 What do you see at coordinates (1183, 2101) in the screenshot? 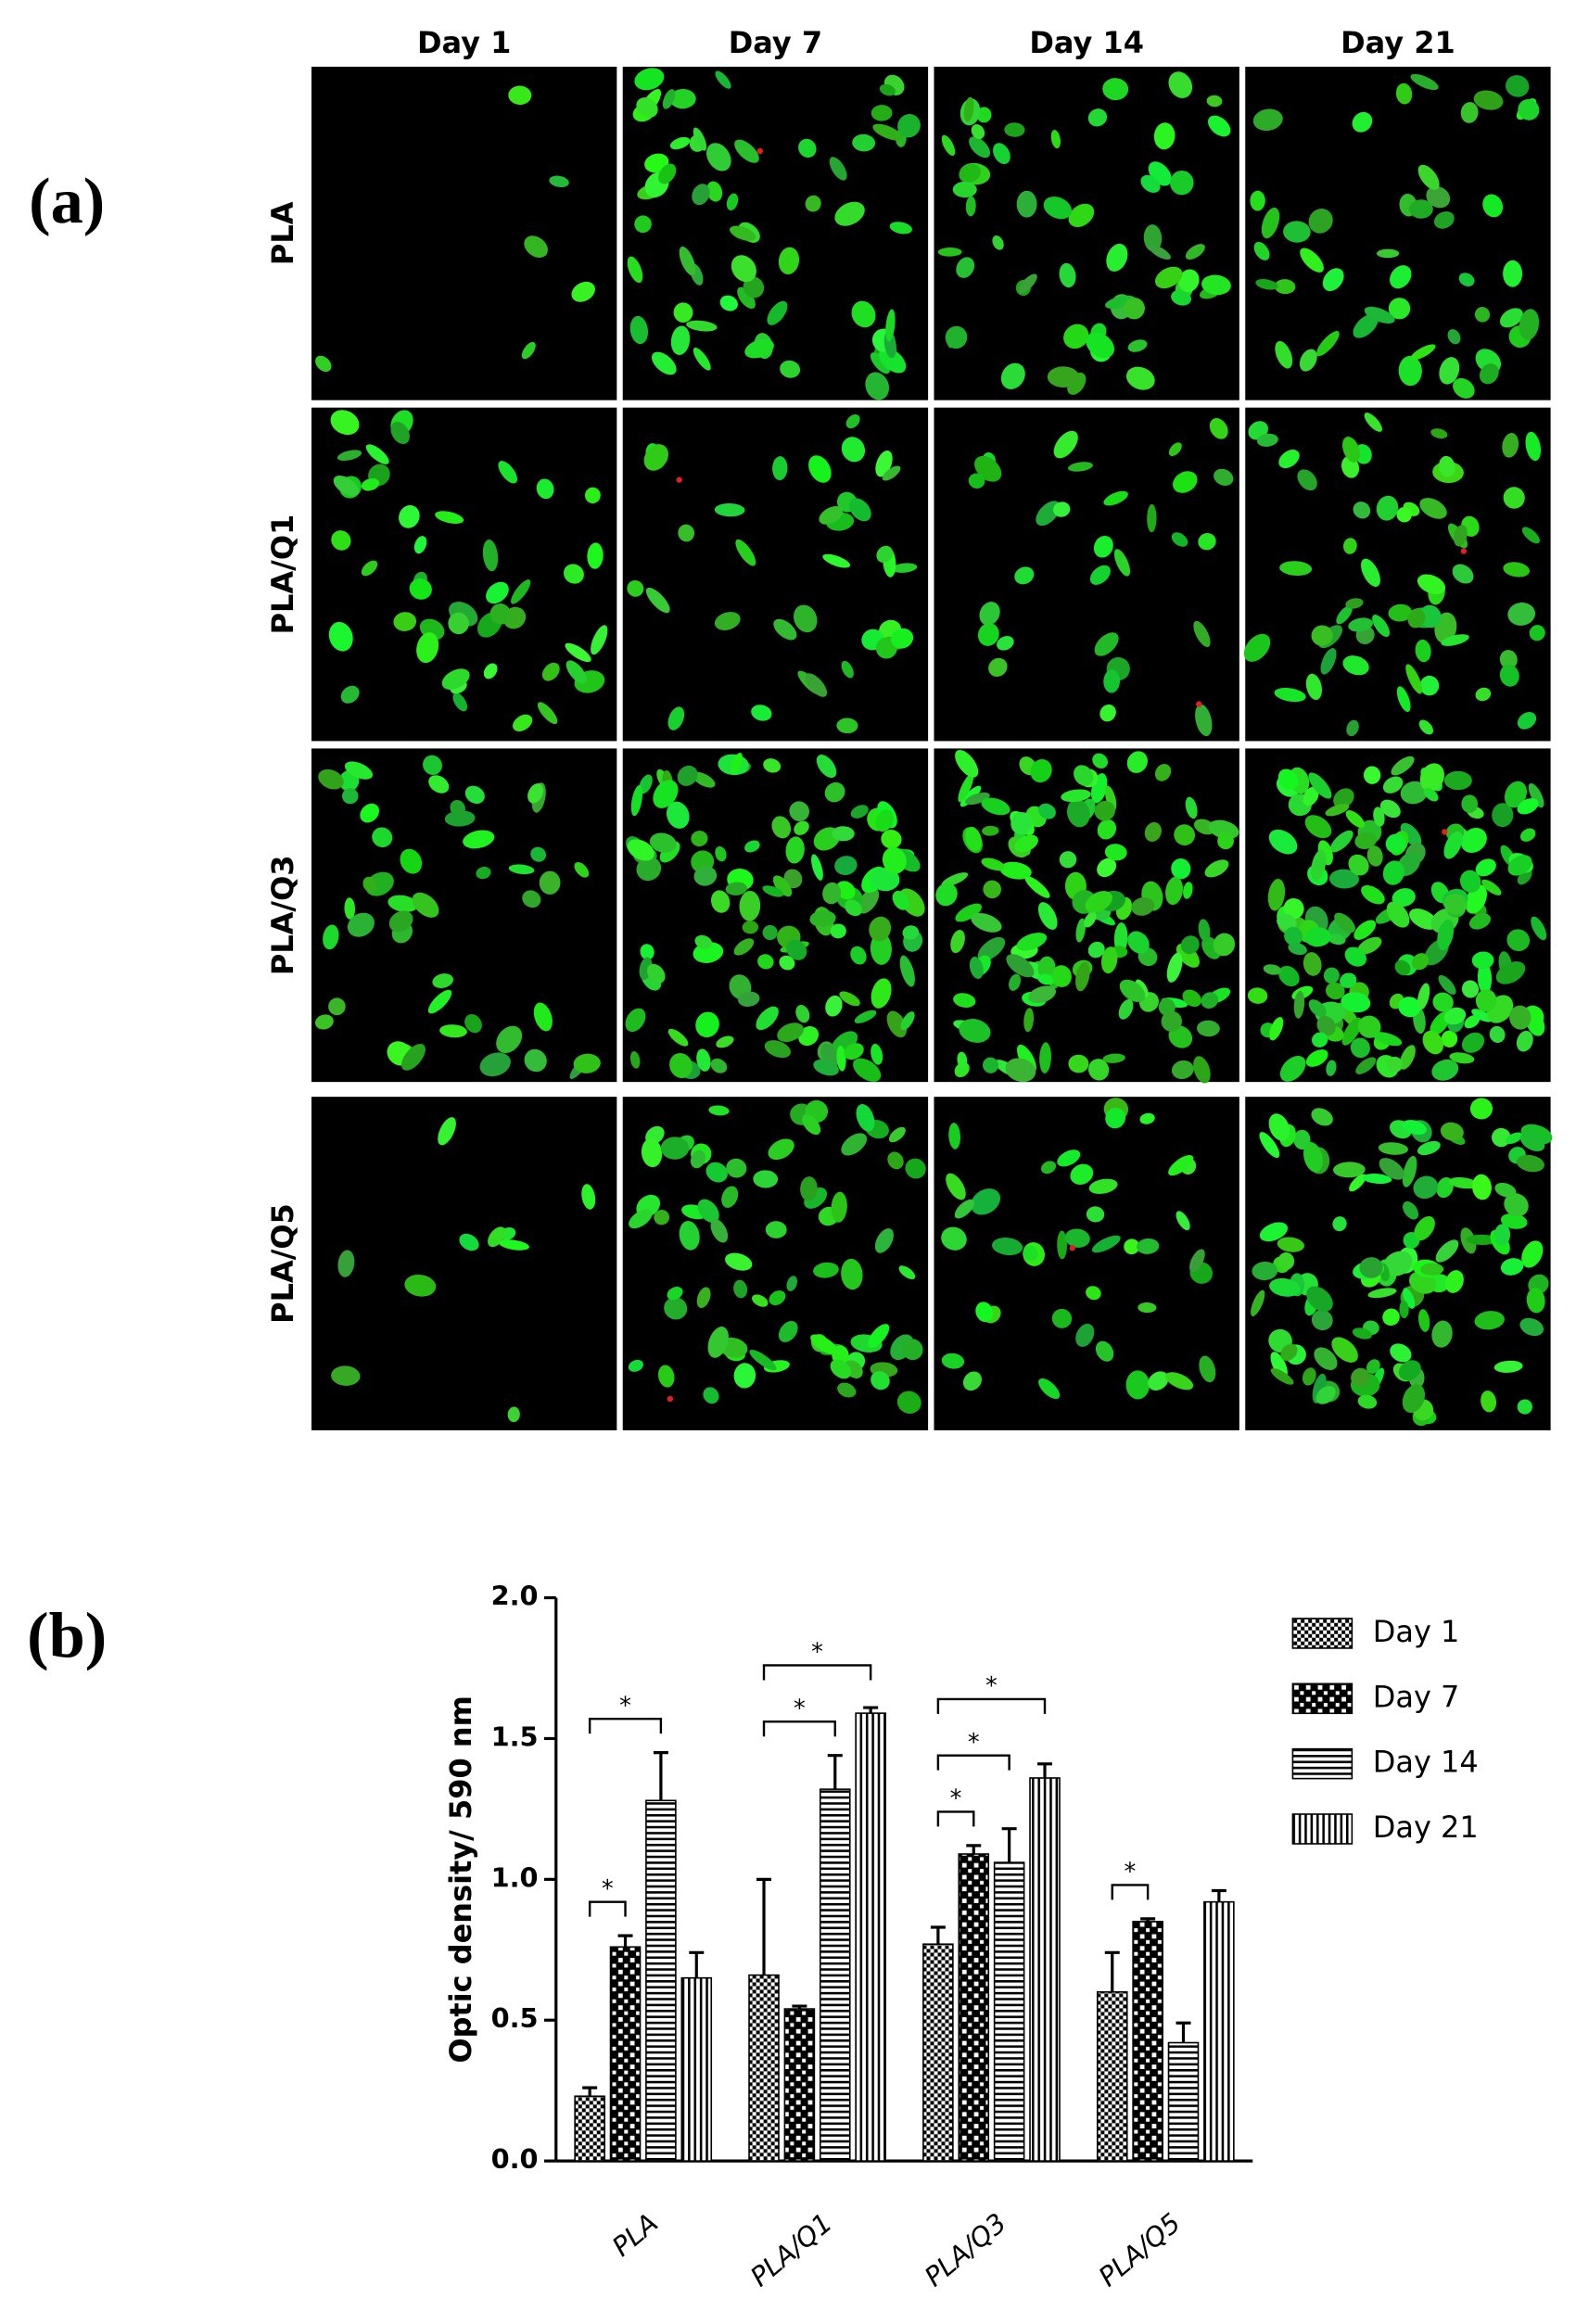
I see `bar` at bounding box center [1183, 2101].